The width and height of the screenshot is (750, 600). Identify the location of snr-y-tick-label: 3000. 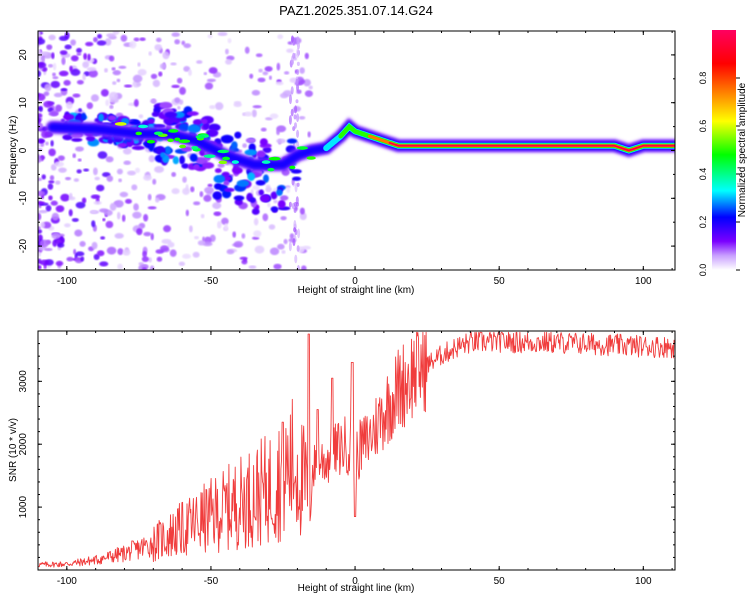
(23, 381).